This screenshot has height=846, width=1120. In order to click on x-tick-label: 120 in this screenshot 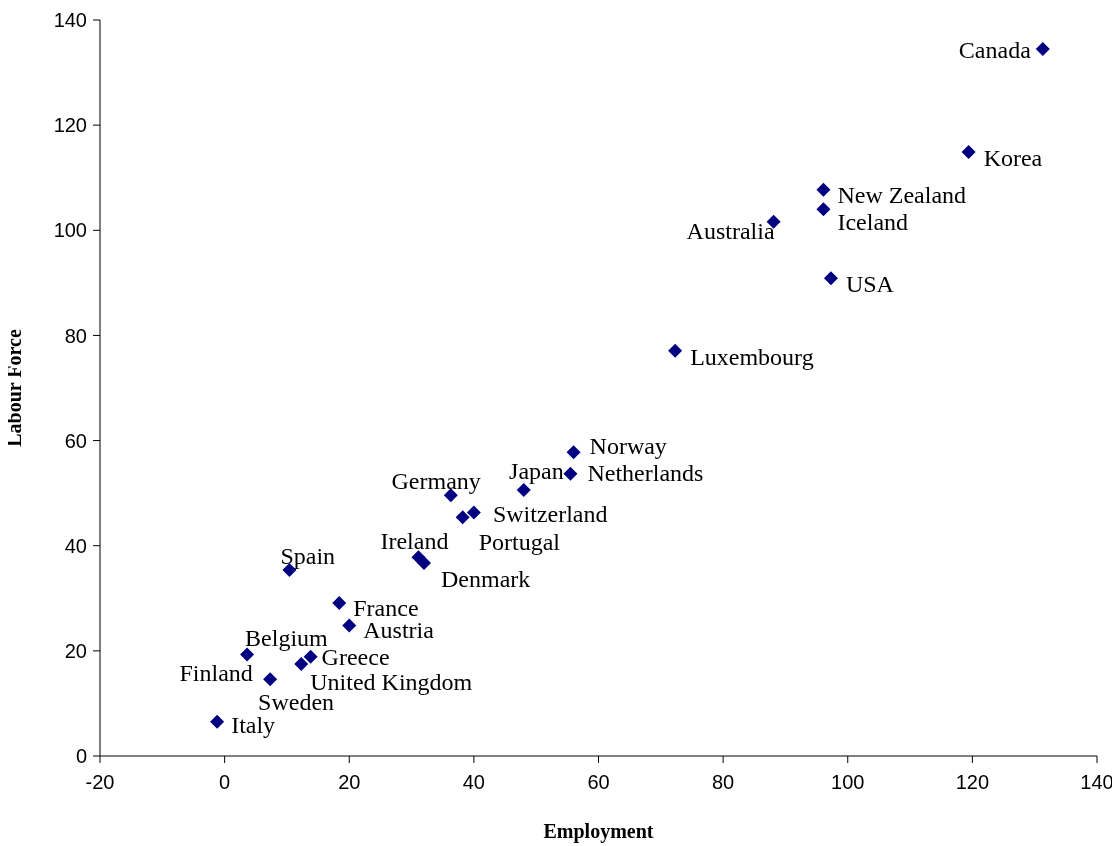, I will do `click(972, 782)`.